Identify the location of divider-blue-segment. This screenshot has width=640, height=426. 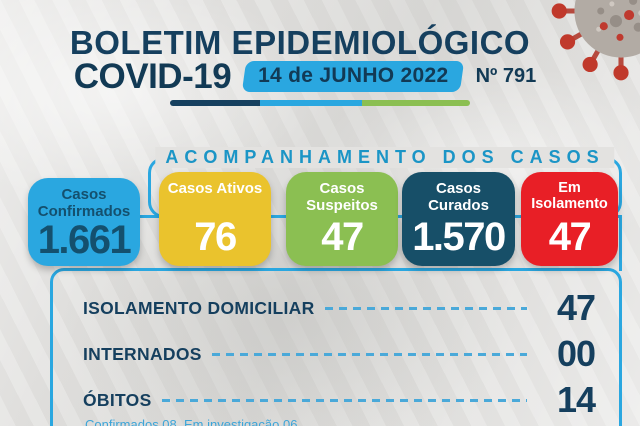
(311, 103).